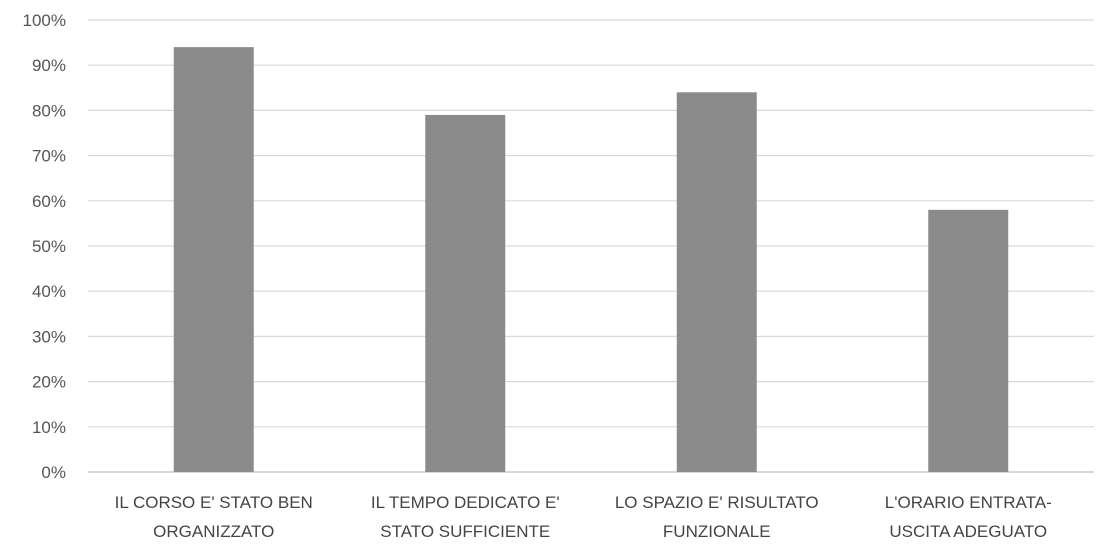 Image resolution: width=1108 pixels, height=544 pixels. Describe the element at coordinates (49, 201) in the screenshot. I see `y-tick-label: 60%` at that location.